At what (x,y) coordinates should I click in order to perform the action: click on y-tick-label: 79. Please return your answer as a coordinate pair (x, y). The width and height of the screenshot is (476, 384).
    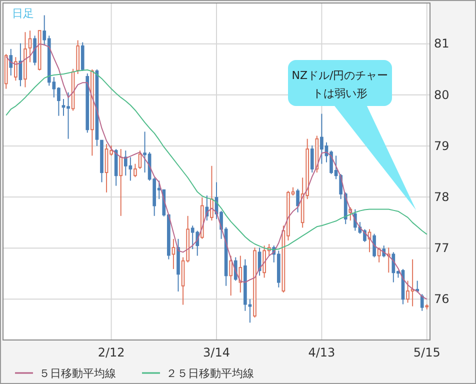
    Looking at the image, I should click on (442, 145).